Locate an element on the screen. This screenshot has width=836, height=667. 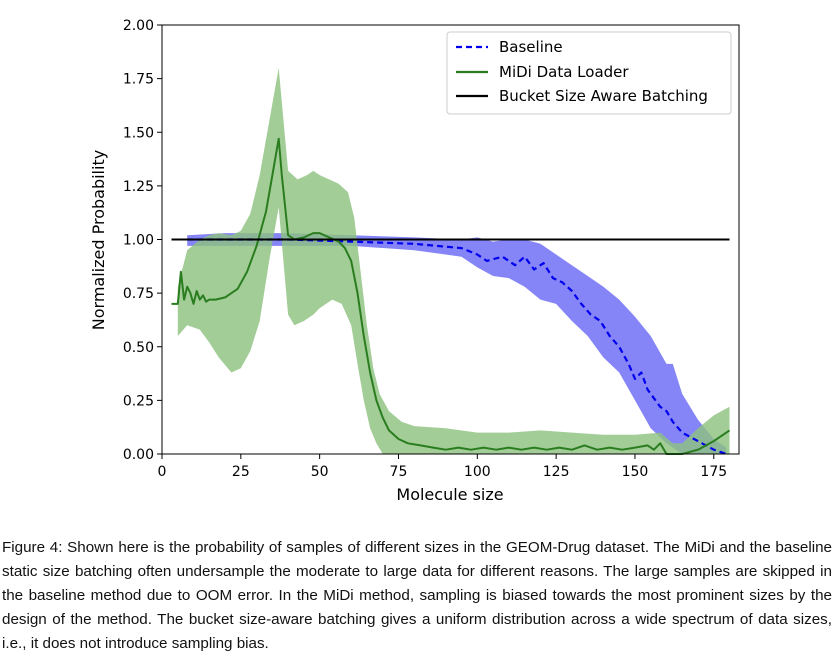
legend-baseline-label: Baseline is located at coordinates (531, 47).